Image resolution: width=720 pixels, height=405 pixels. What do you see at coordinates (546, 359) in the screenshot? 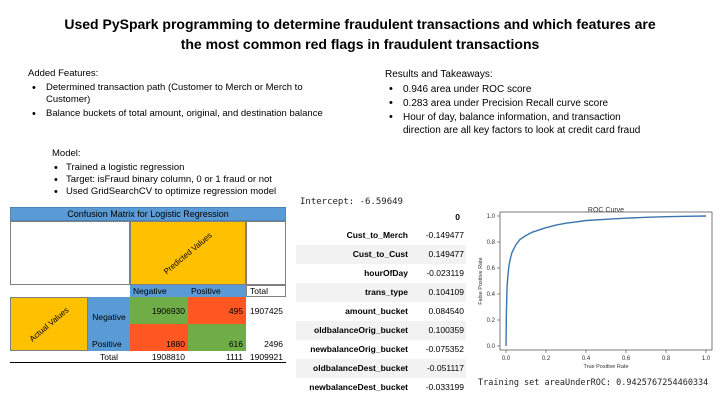
I see `x-tick-label: 0.2` at bounding box center [546, 359].